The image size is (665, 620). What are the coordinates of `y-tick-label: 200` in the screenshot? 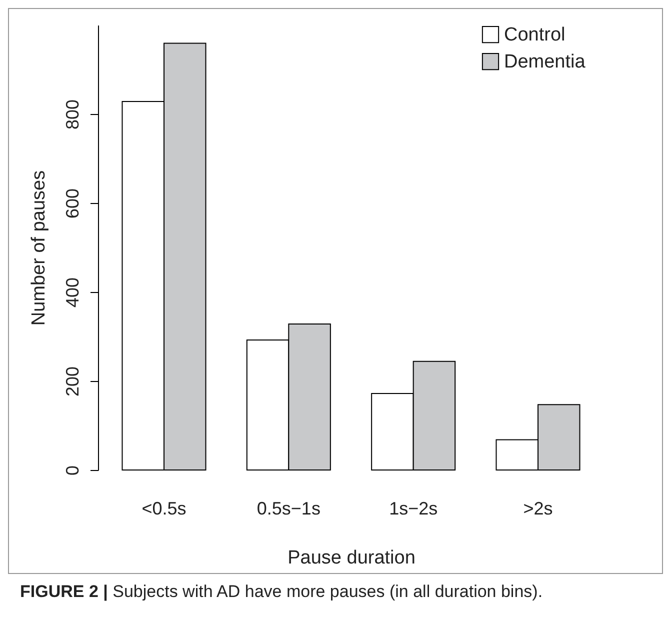 It's located at (72, 381).